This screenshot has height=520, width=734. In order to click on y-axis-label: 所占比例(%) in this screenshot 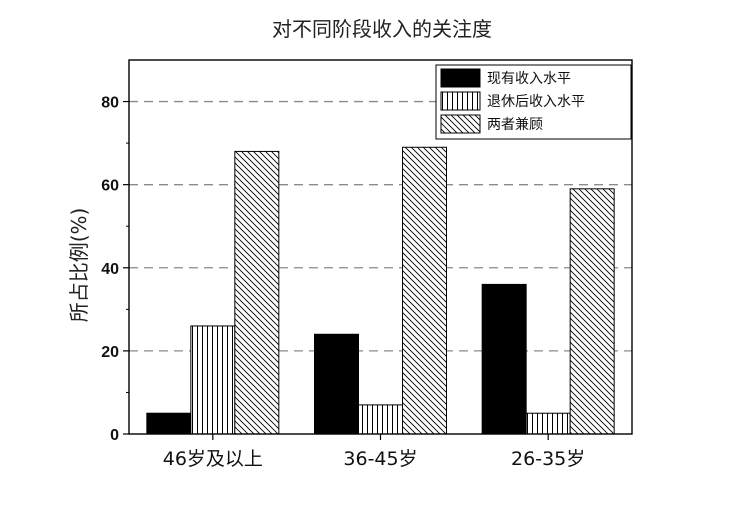, I will do `click(79, 265)`.